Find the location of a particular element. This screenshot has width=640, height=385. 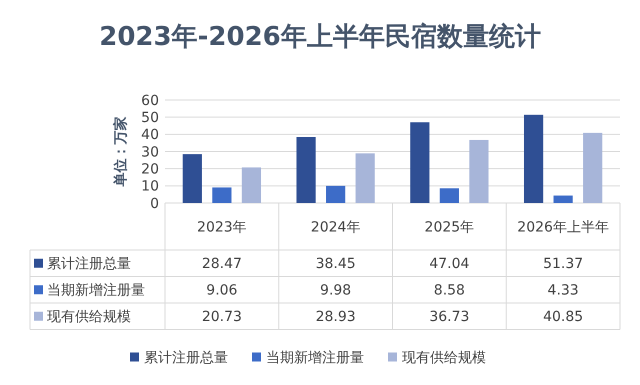

data-label: 4.33 is located at coordinates (563, 290).